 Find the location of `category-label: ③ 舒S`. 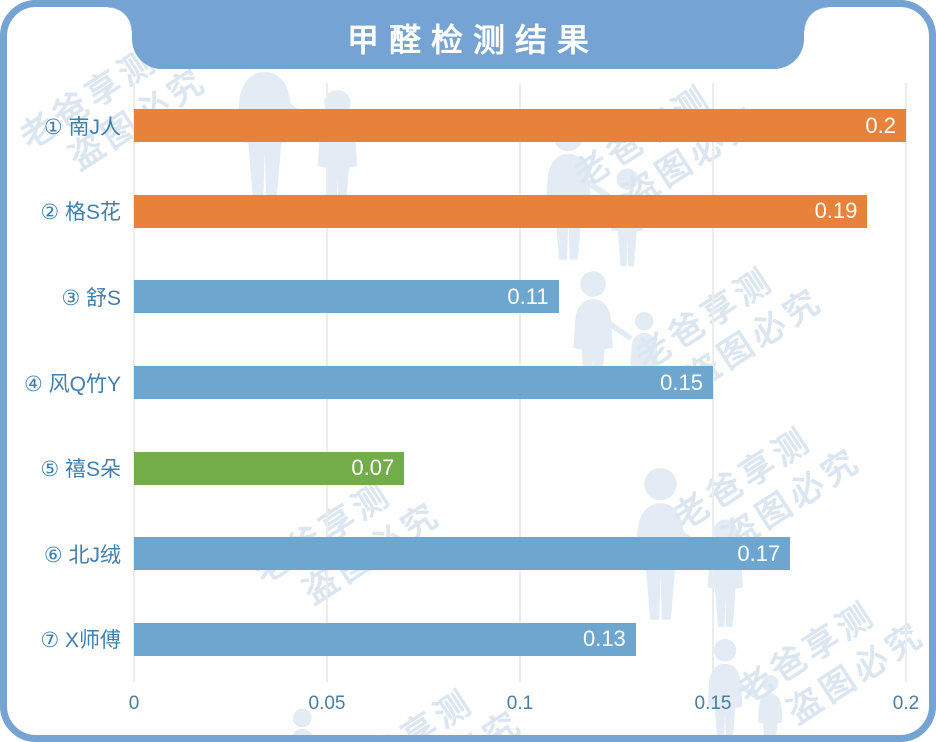

category-label: ③ 舒S is located at coordinates (91, 298).